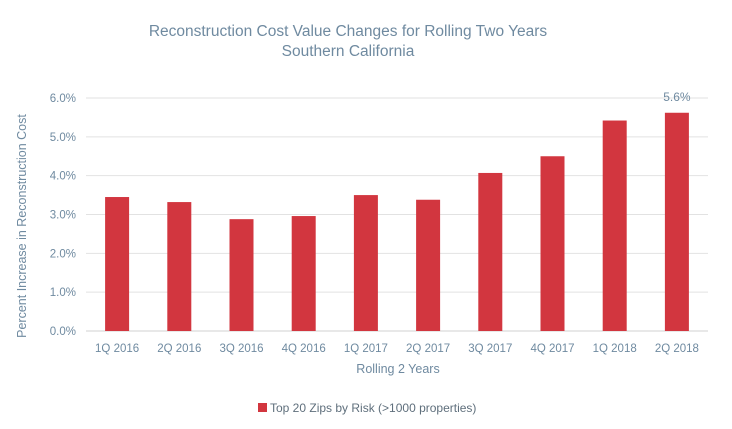 Image resolution: width=732 pixels, height=429 pixels. I want to click on y-tick-label: 6.0%, so click(63, 99).